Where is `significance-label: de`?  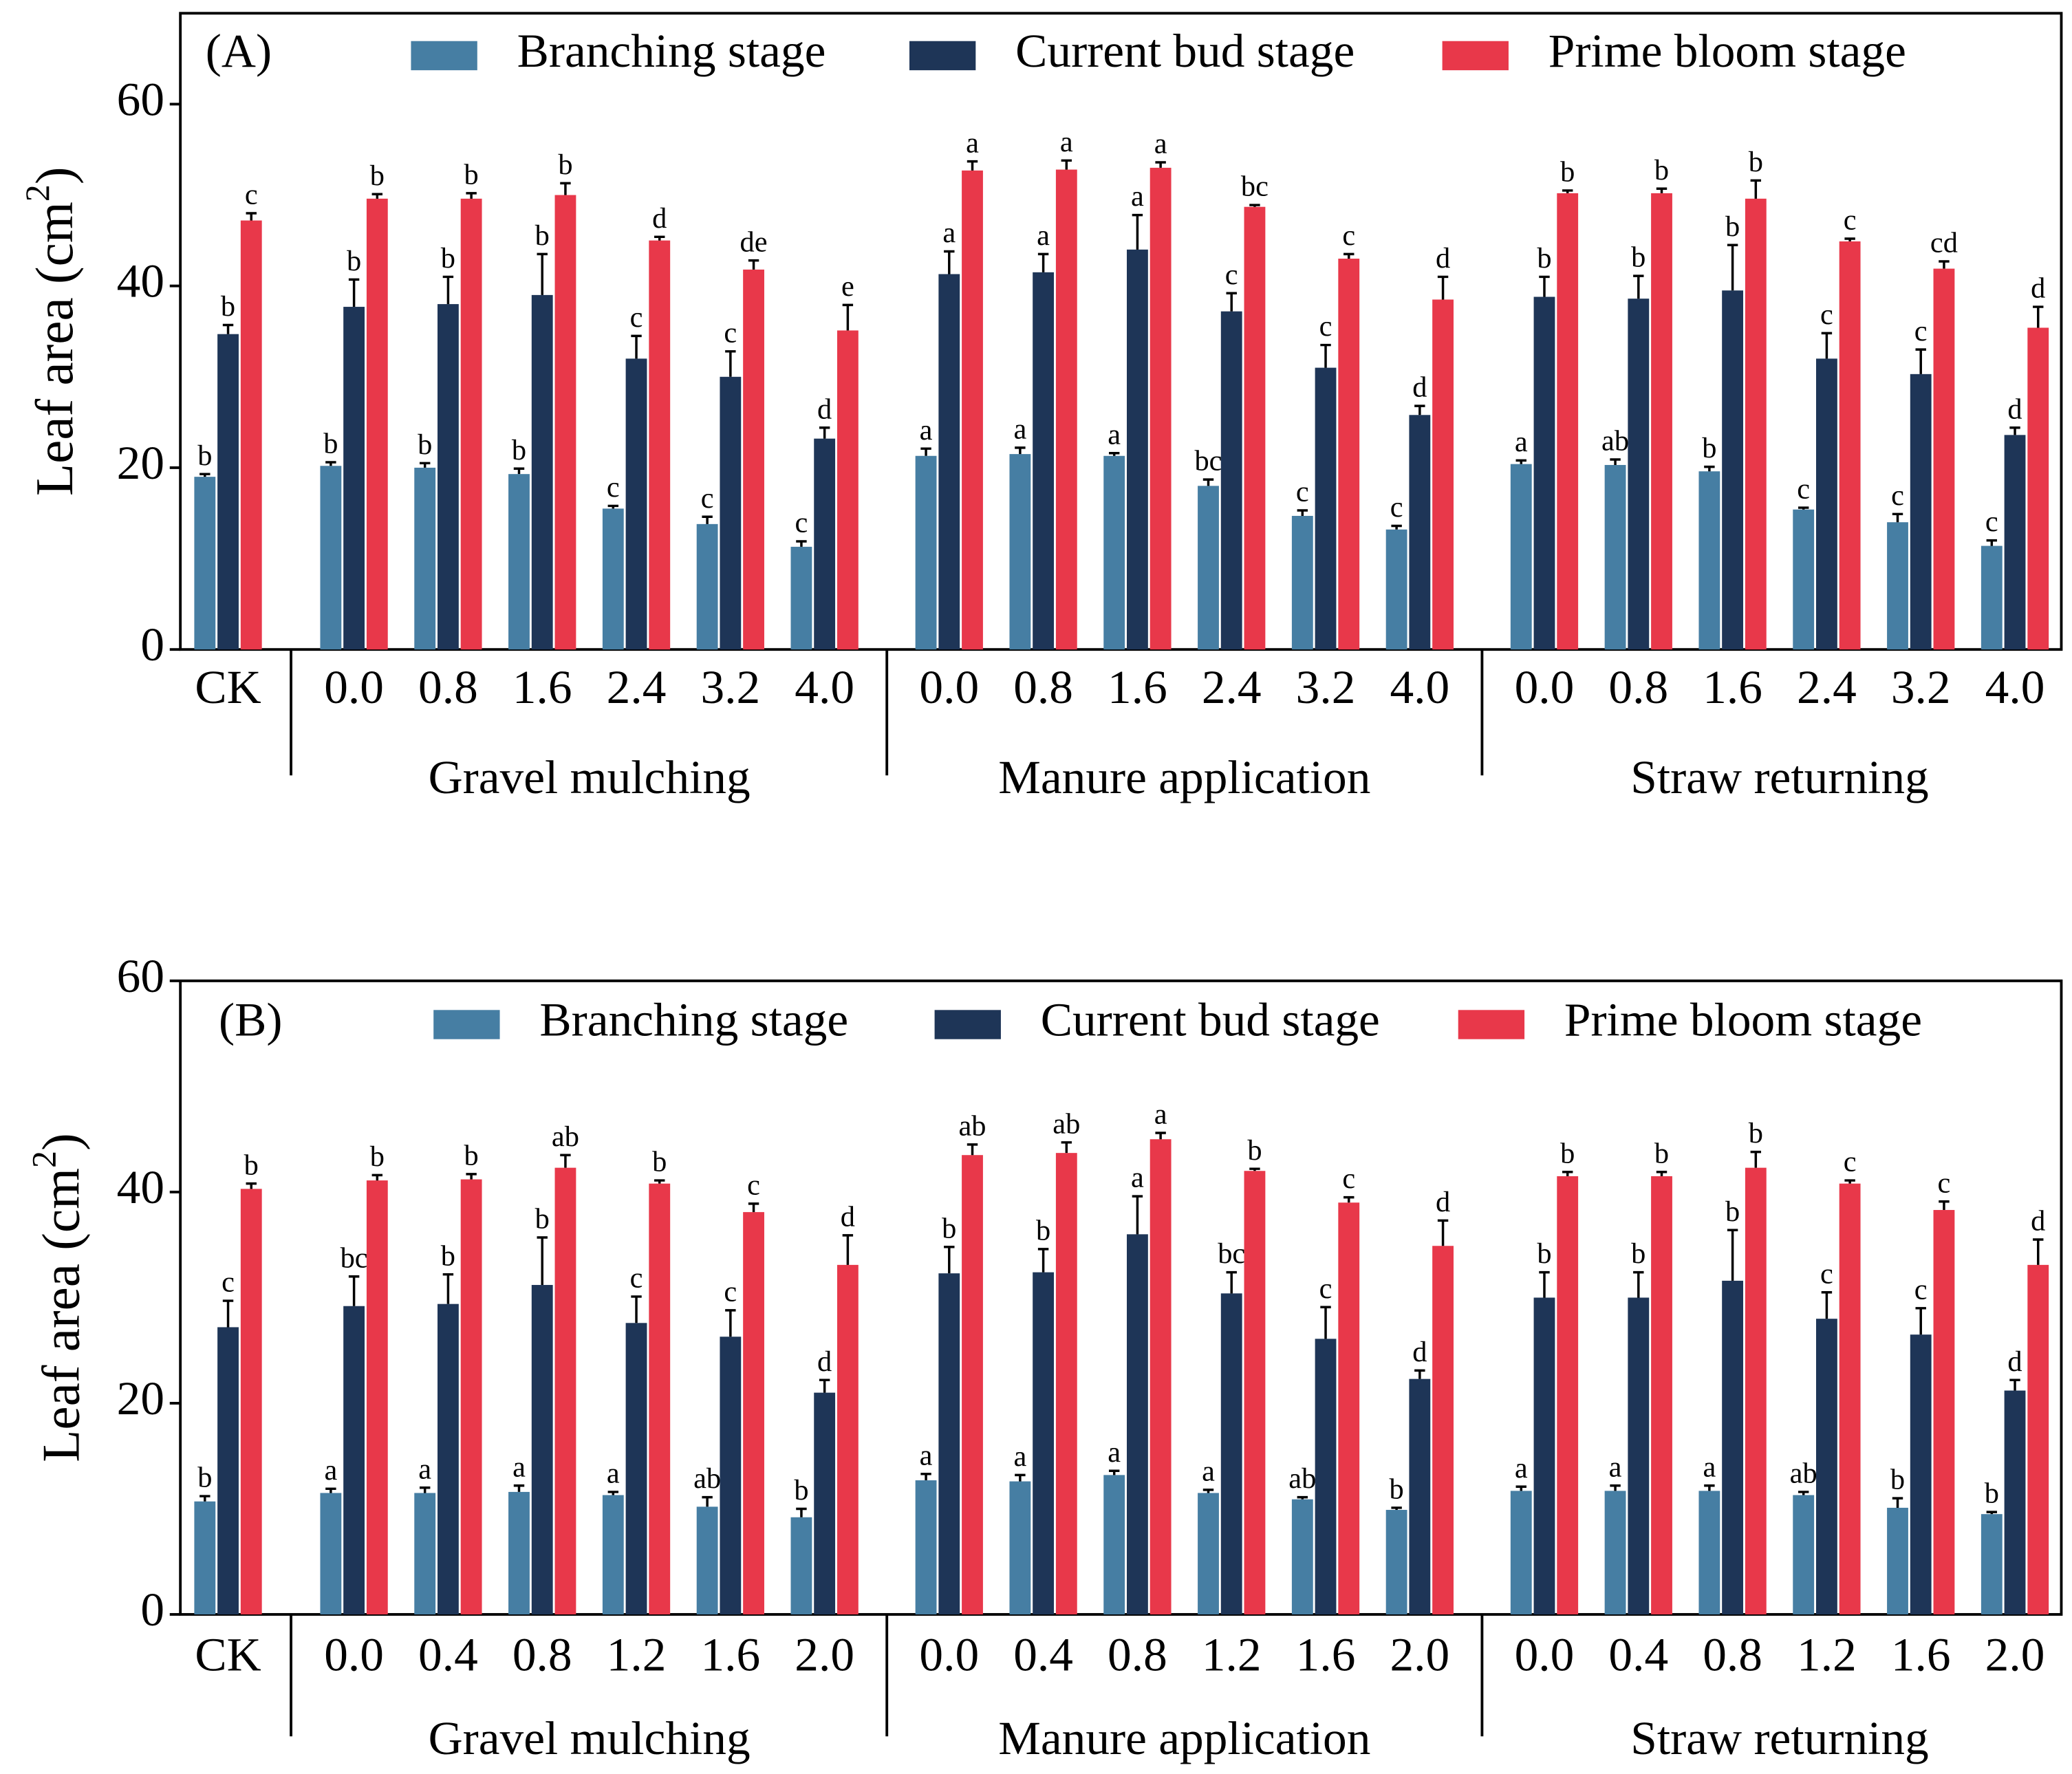
significance-label: de is located at coordinates (754, 242).